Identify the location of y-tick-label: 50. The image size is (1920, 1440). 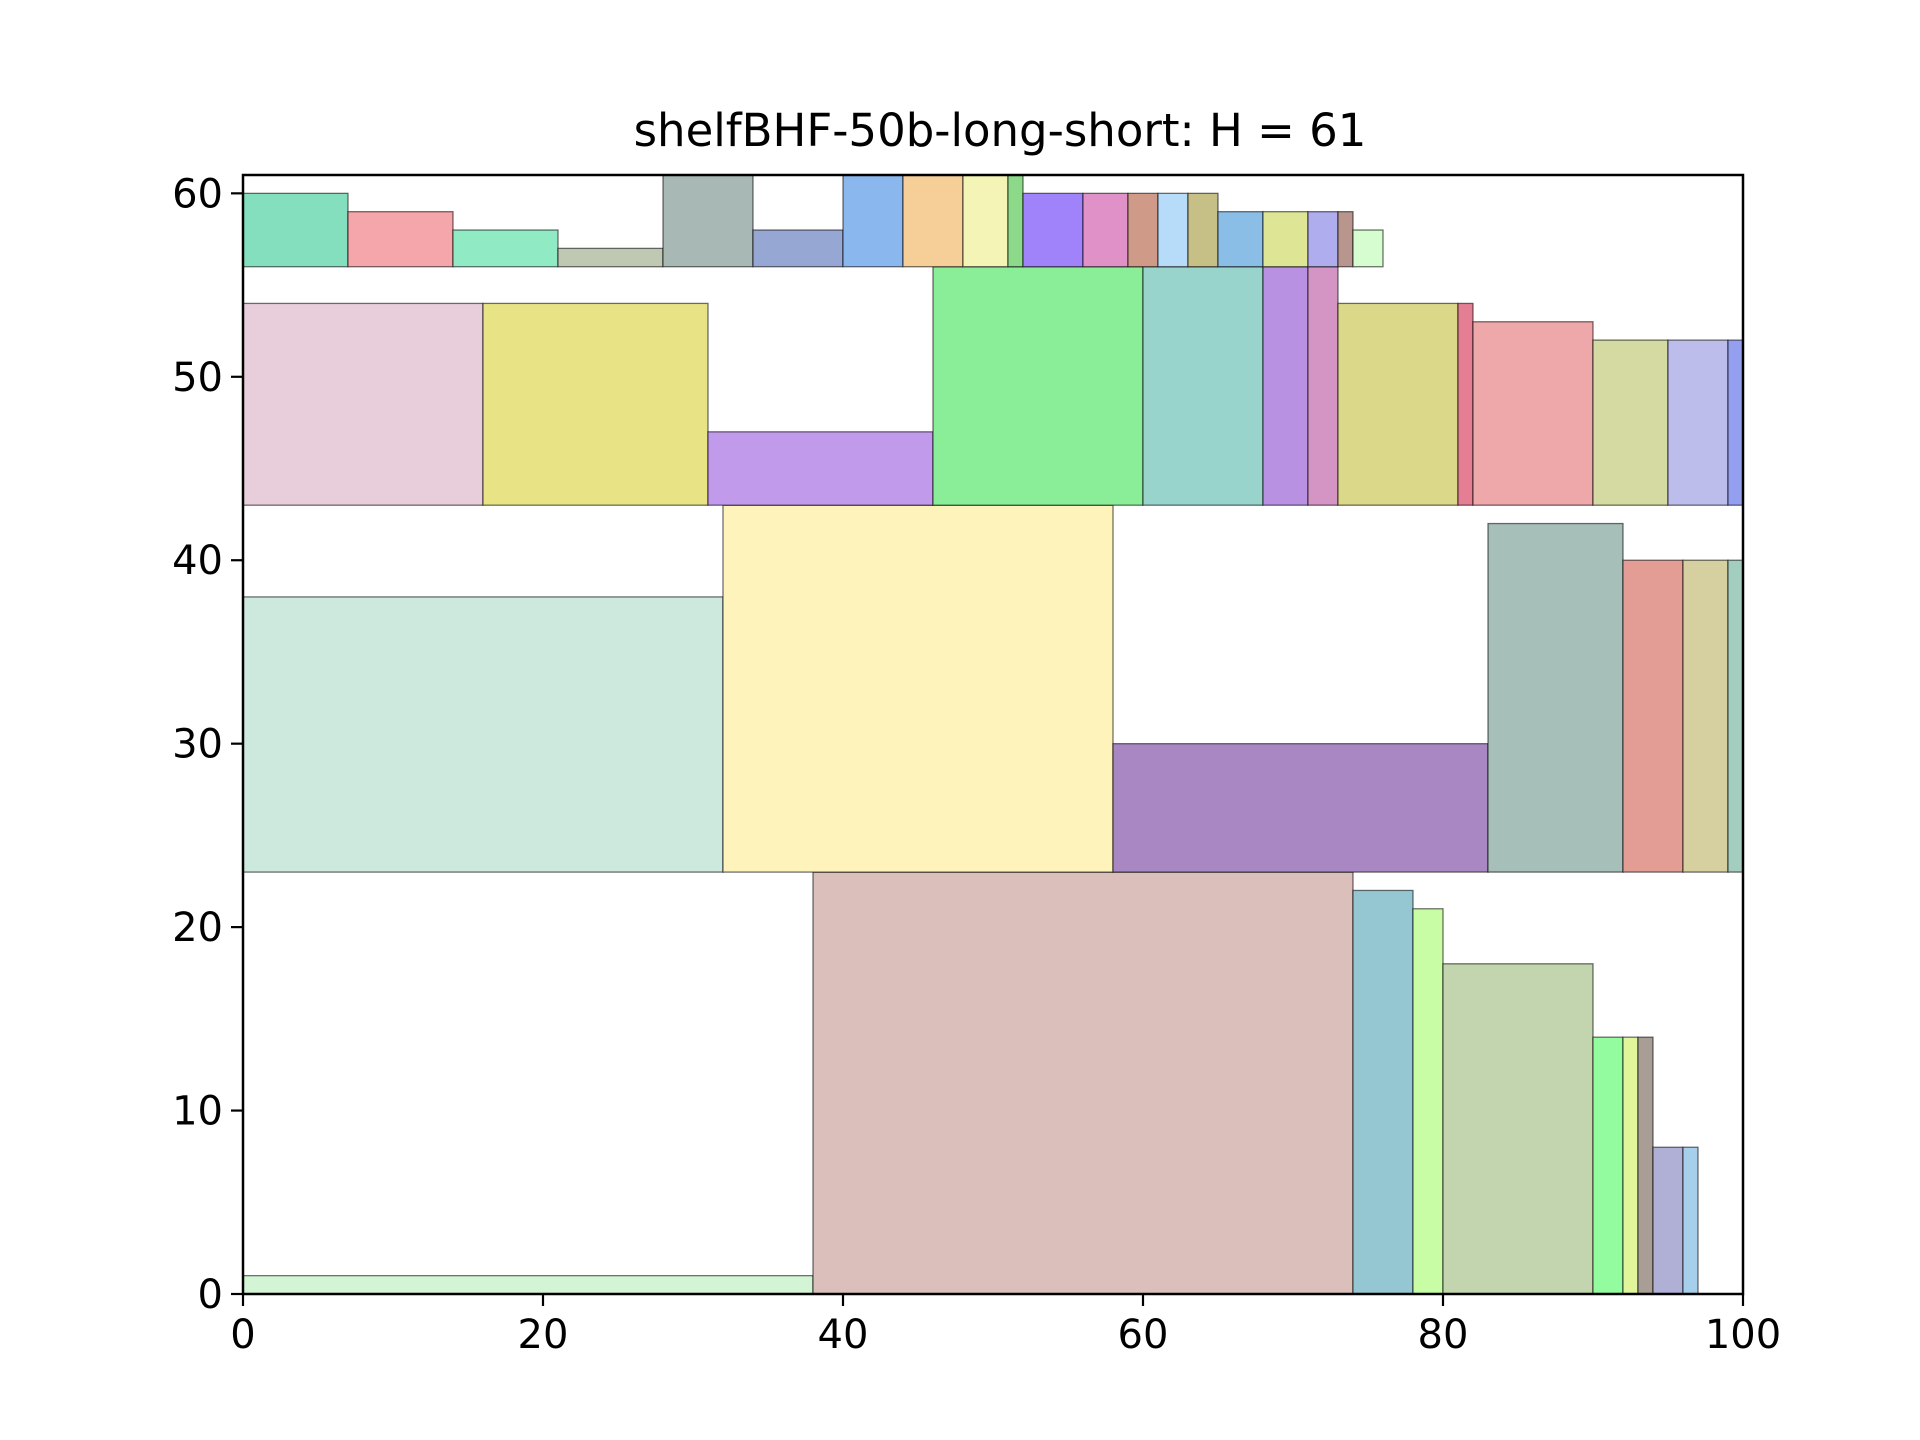
(197, 378).